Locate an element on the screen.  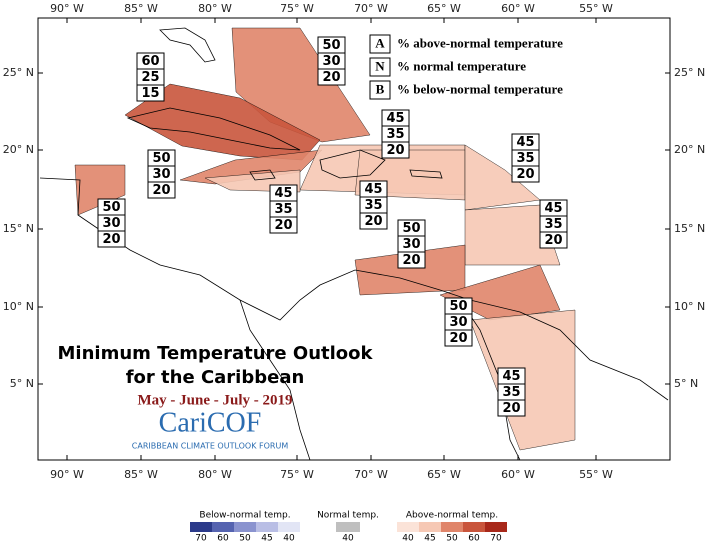
lon-label: 55° W is located at coordinates (596, 474).